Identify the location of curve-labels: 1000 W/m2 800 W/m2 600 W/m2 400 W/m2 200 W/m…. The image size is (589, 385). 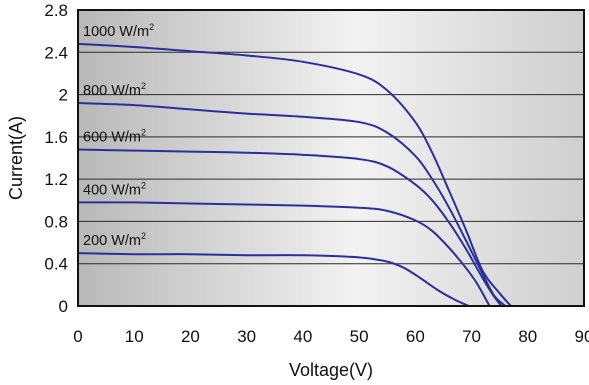
(118, 135).